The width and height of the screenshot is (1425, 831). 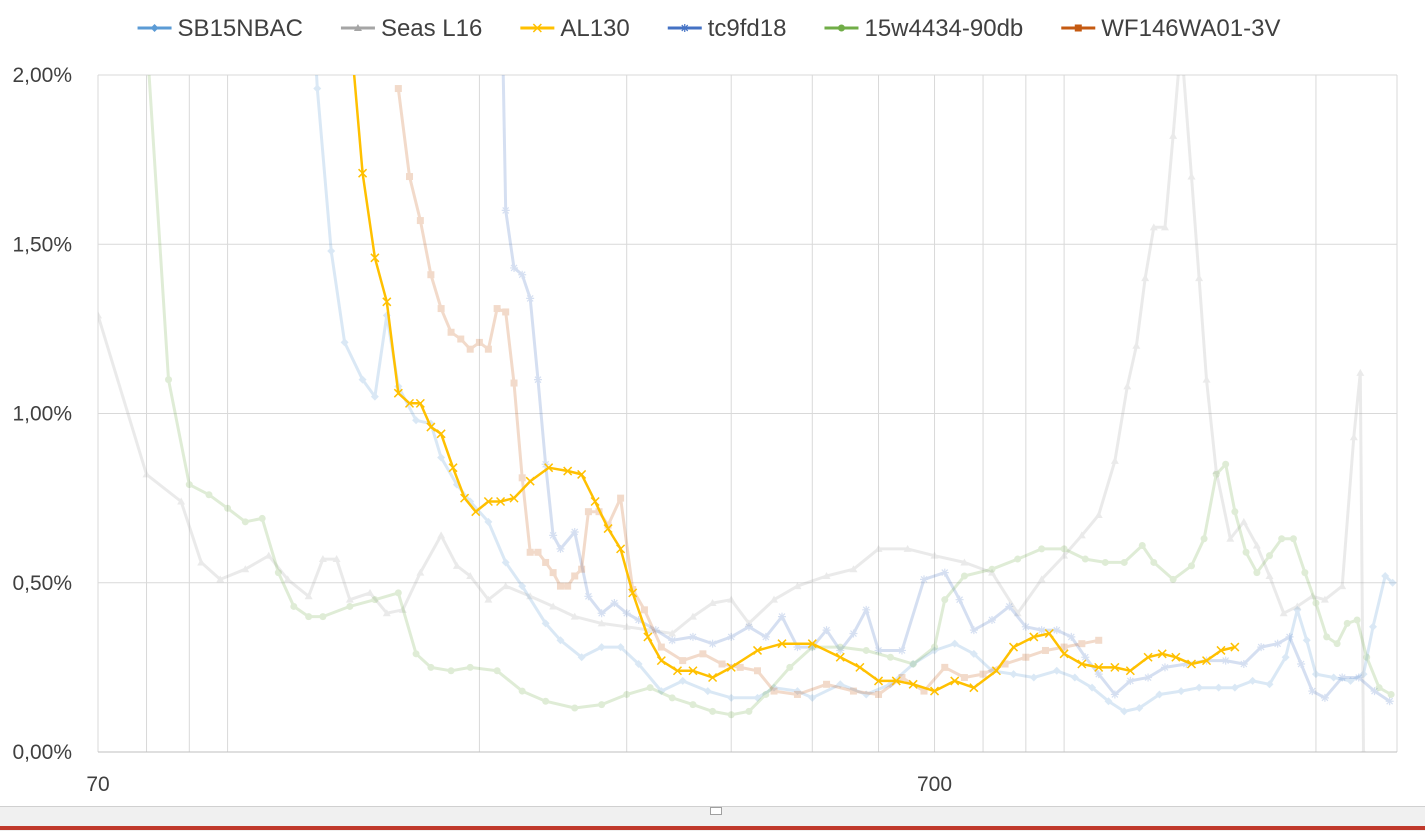 I want to click on legend-item-seas-l16: Seas L16, so click(x=411, y=28).